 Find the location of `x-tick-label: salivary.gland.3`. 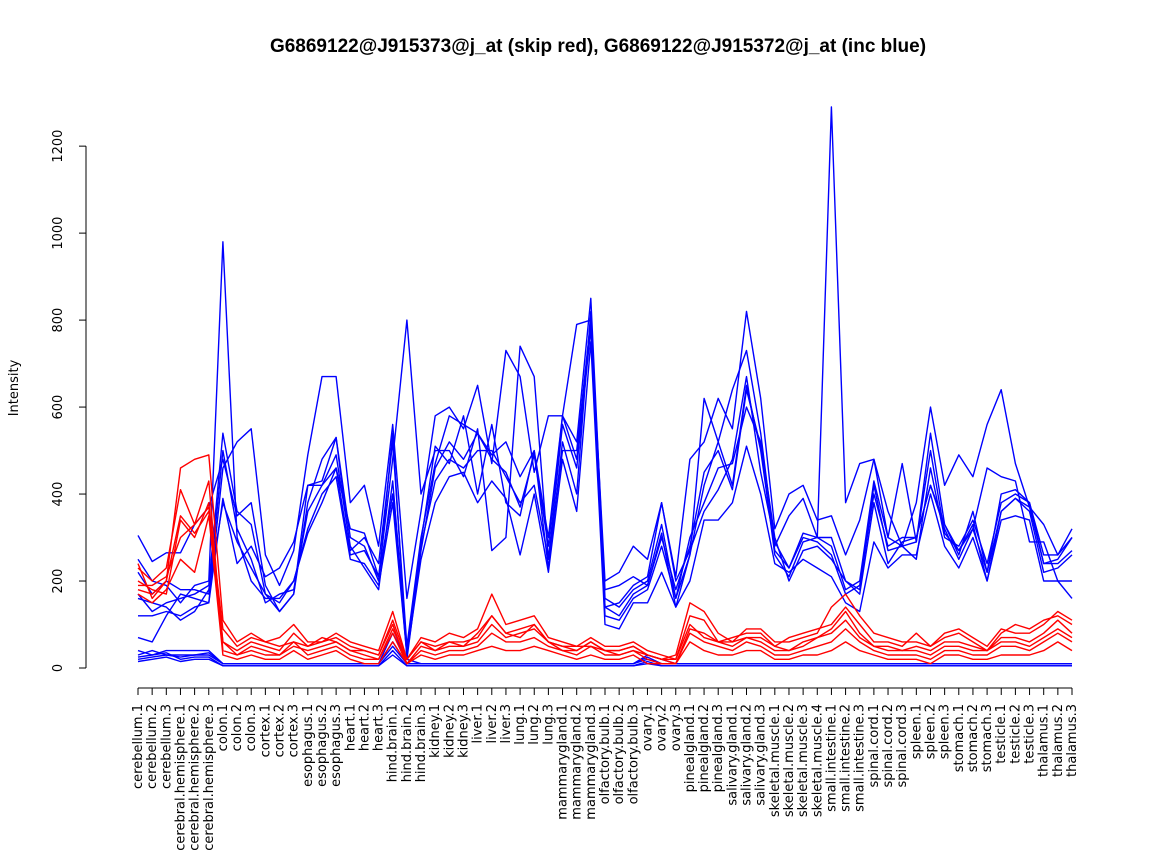

x-tick-label: salivary.gland.3 is located at coordinates (761, 755).